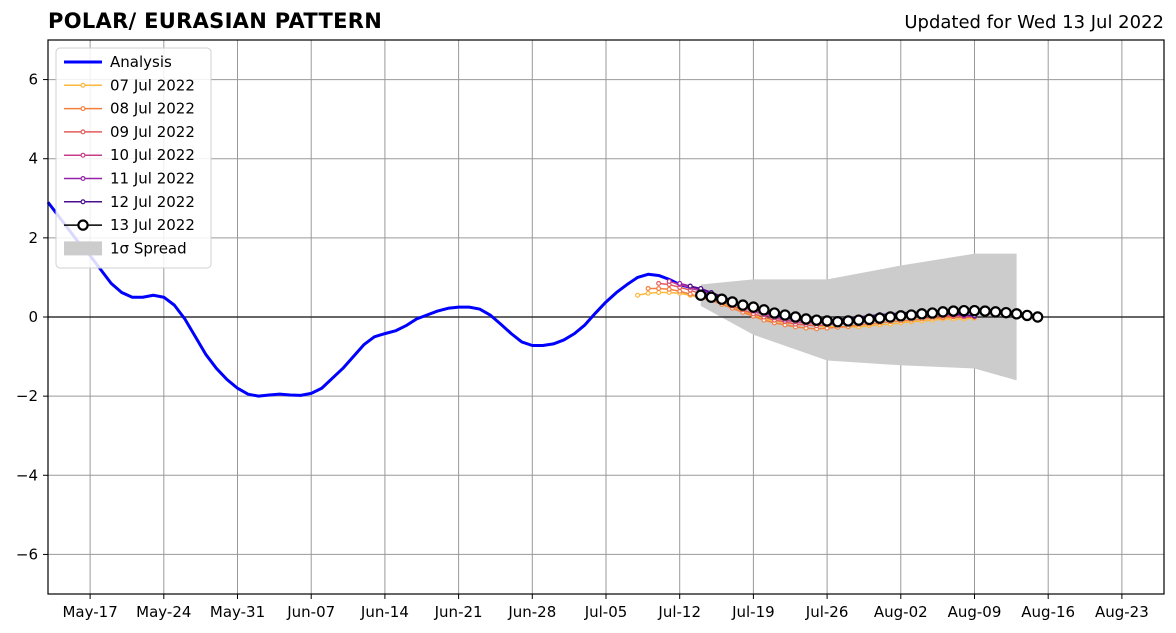 The image size is (1176, 633). I want to click on legend-item: 09 Jul 2022, so click(129, 132).